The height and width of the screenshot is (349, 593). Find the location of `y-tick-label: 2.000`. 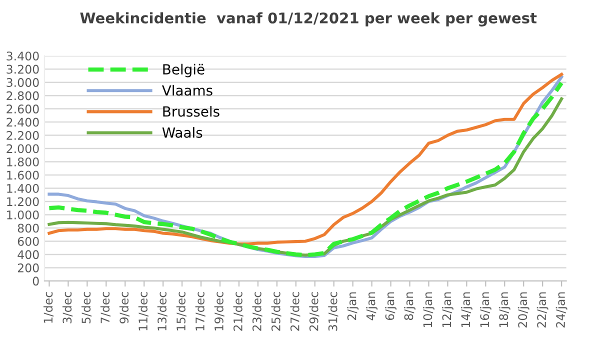

y-tick-label: 2.000 is located at coordinates (22, 149).